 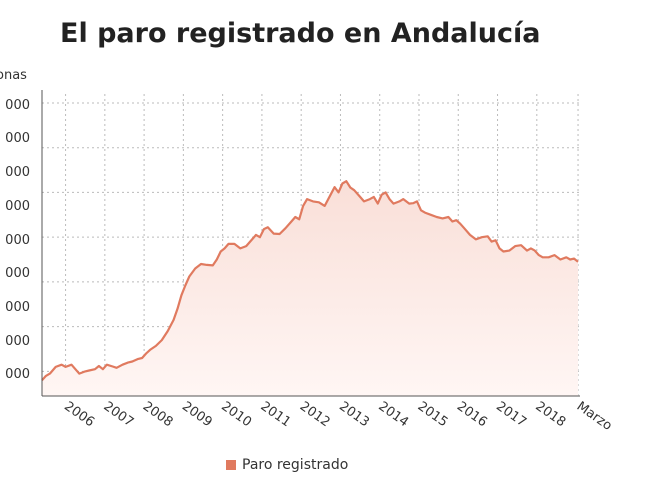 I want to click on chart-title: El paro registrado en Andalucía, so click(x=300, y=33).